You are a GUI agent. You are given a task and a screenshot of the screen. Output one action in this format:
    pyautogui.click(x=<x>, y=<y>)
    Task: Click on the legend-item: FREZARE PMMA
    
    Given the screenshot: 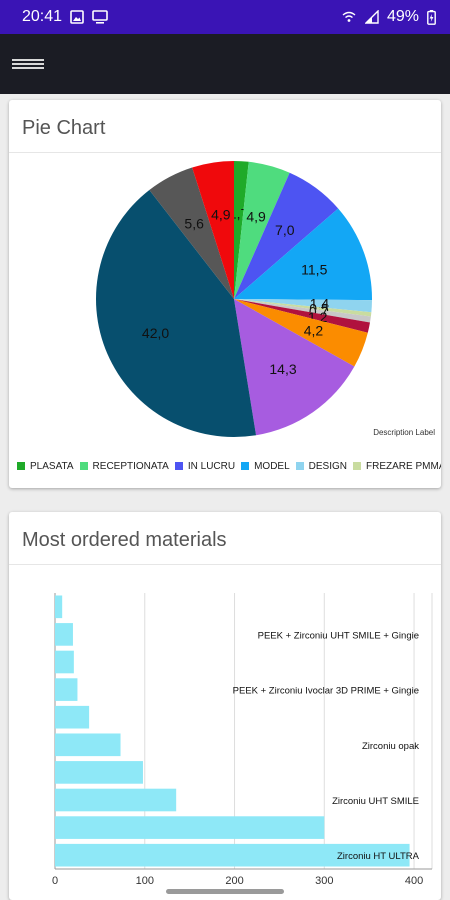 What is the action you would take?
    pyautogui.click(x=397, y=466)
    